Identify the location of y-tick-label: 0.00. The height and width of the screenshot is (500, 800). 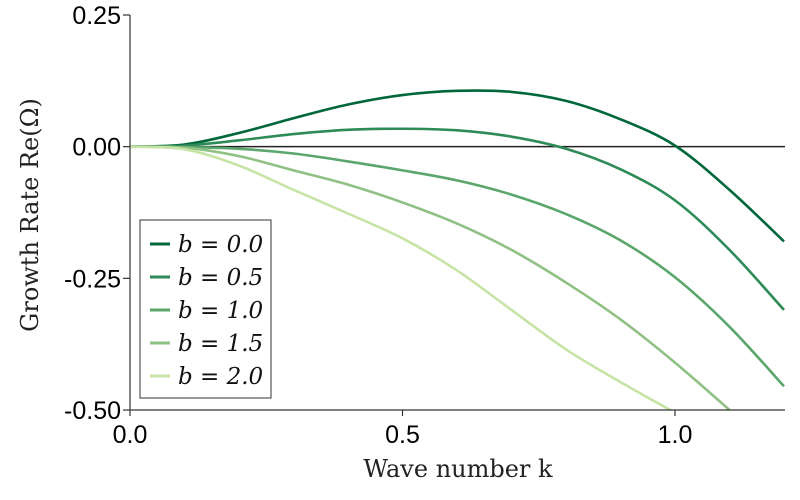
(96, 148).